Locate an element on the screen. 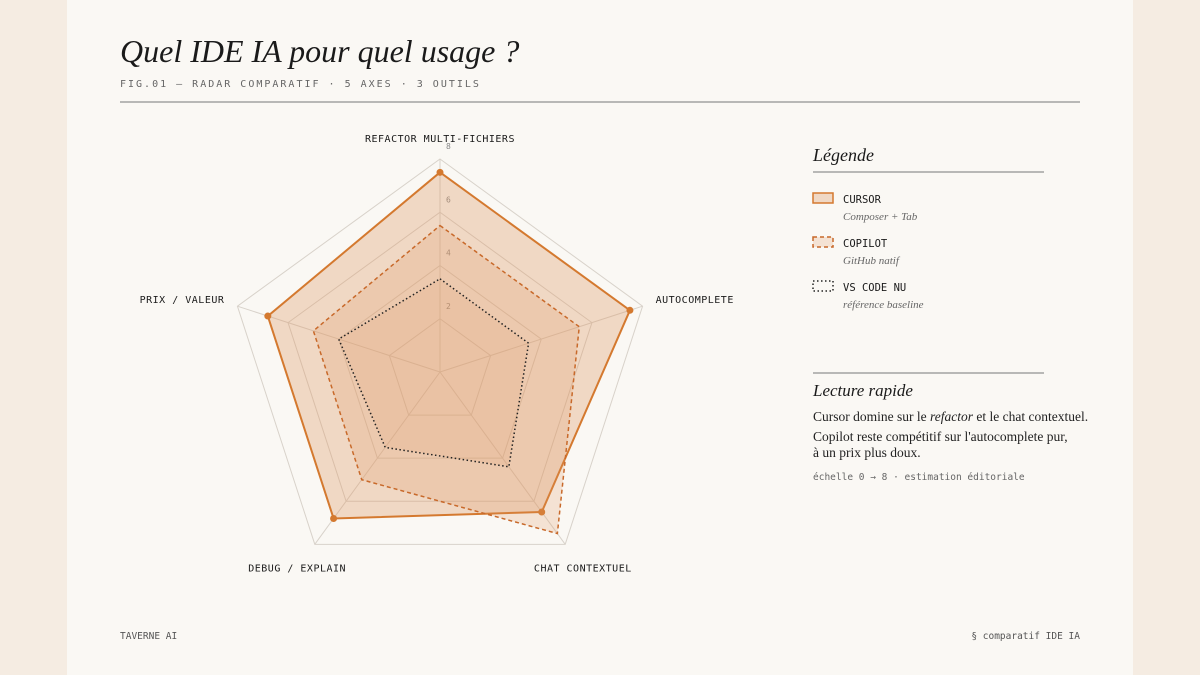 The height and width of the screenshot is (675, 1200). text: Cursor domine sur le is located at coordinates (871, 416).